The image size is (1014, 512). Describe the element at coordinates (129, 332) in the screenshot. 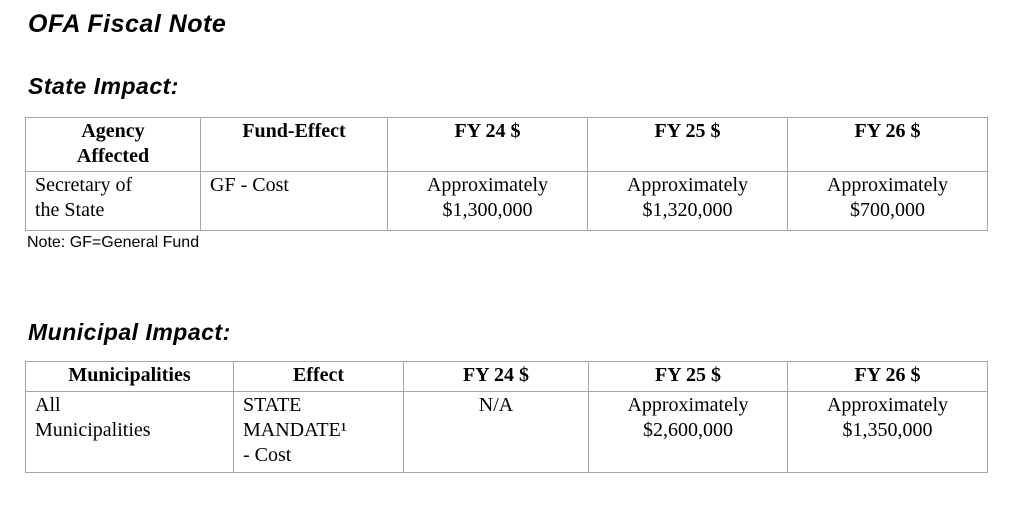

I see `municipal-impact-heading: Municipal Impact:` at that location.